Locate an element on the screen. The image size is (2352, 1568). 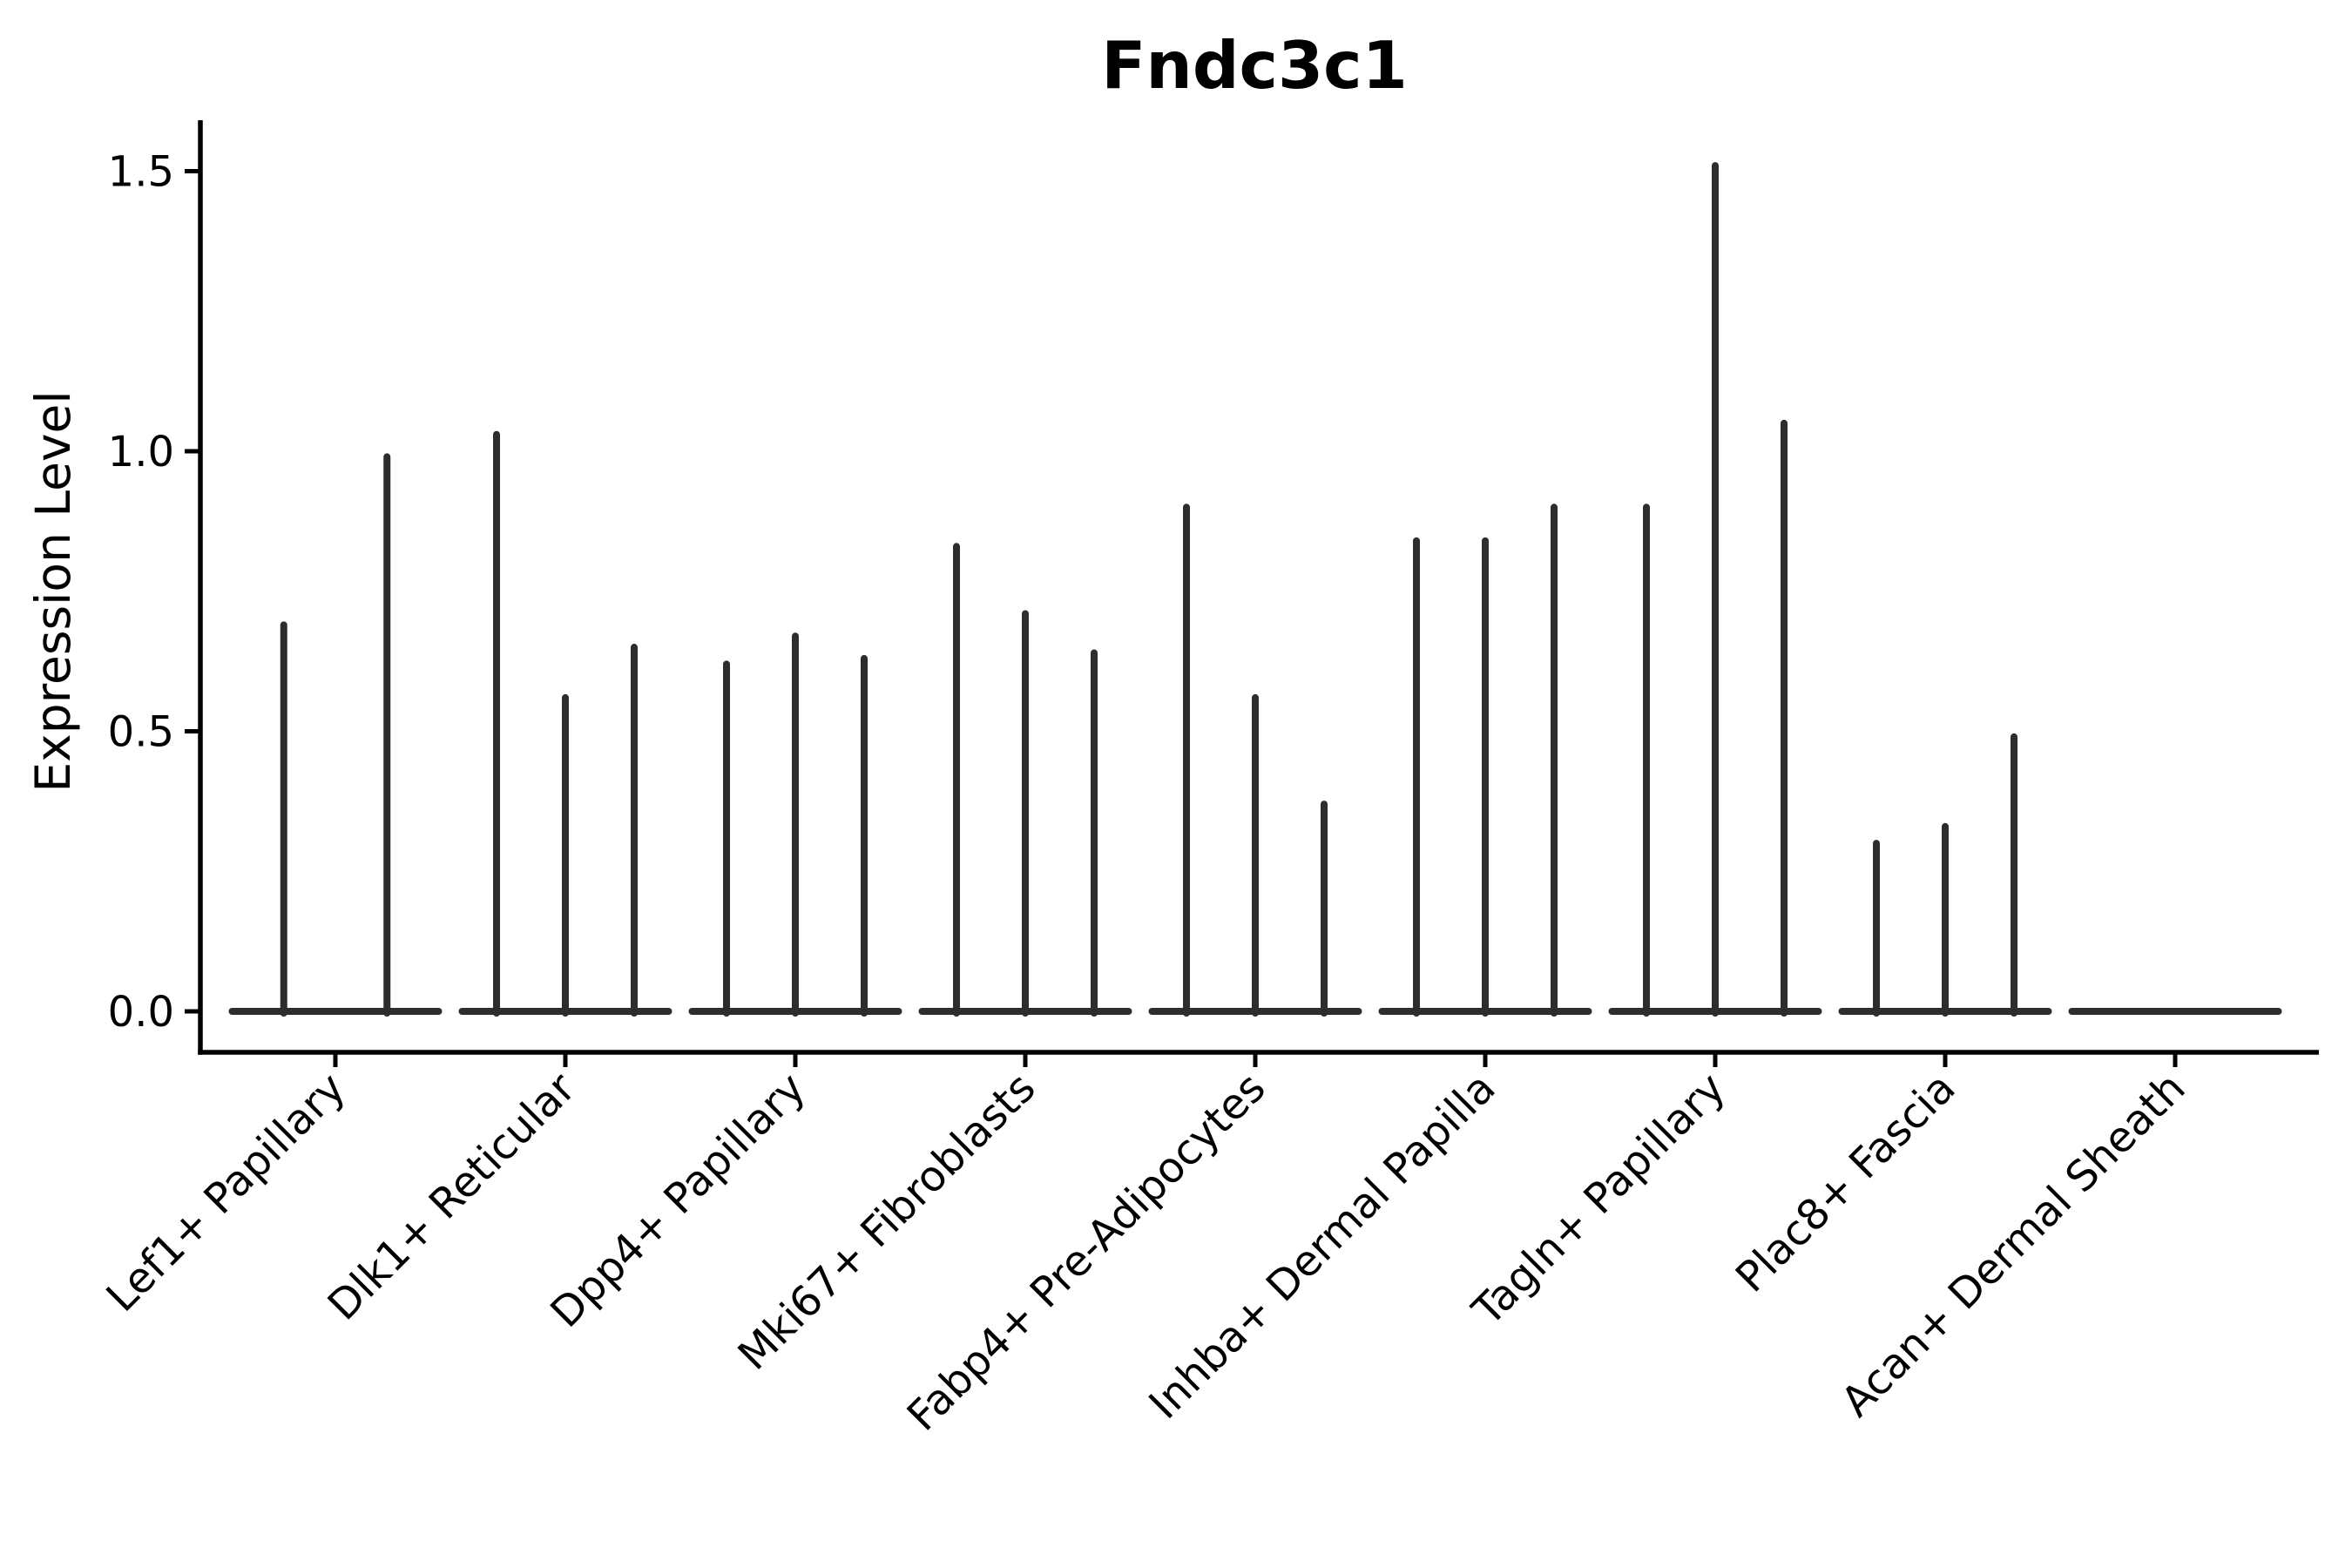
y-tick-label: 1.5 is located at coordinates (141, 172).